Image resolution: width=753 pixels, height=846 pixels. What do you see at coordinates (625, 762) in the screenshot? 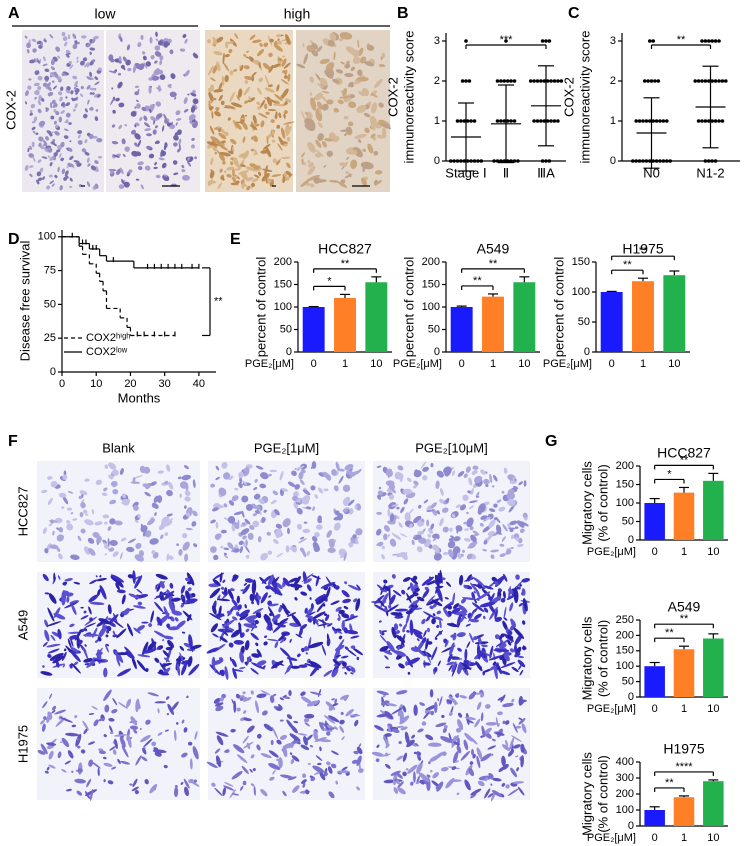
I see `y-tick-label: 400` at bounding box center [625, 762].